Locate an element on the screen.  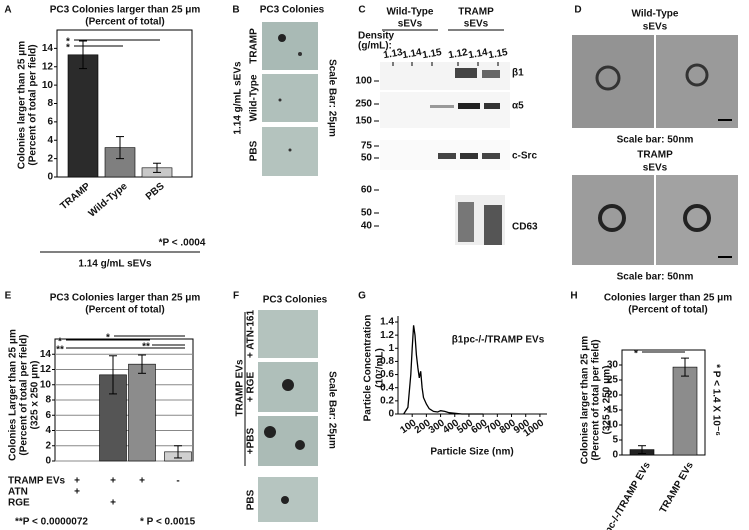
y-tick-label: 25 is located at coordinates (613, 380).